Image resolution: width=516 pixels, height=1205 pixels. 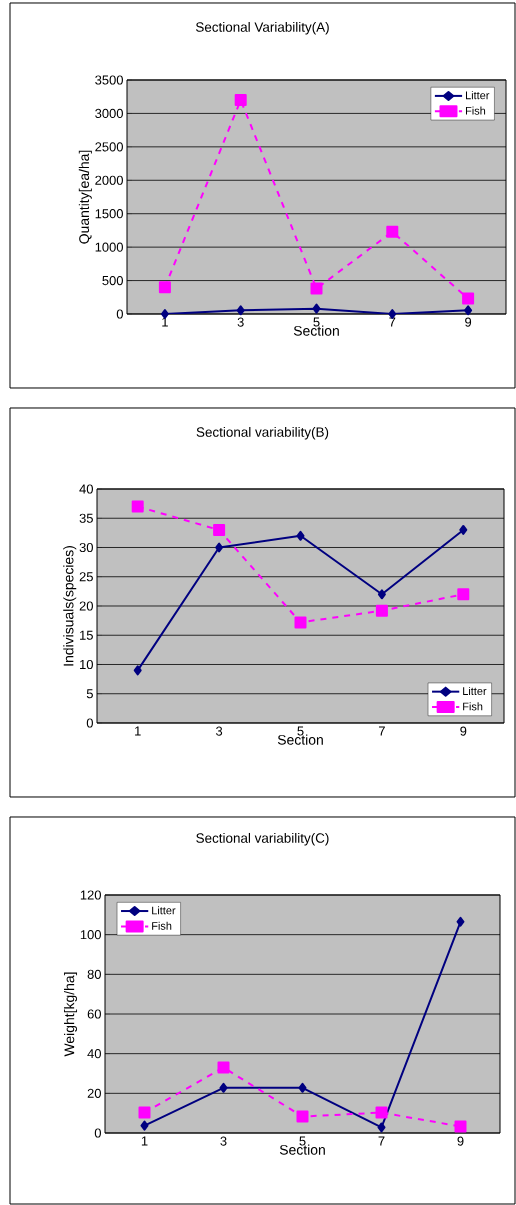 I want to click on y-tick-label: 120, so click(x=90, y=895).